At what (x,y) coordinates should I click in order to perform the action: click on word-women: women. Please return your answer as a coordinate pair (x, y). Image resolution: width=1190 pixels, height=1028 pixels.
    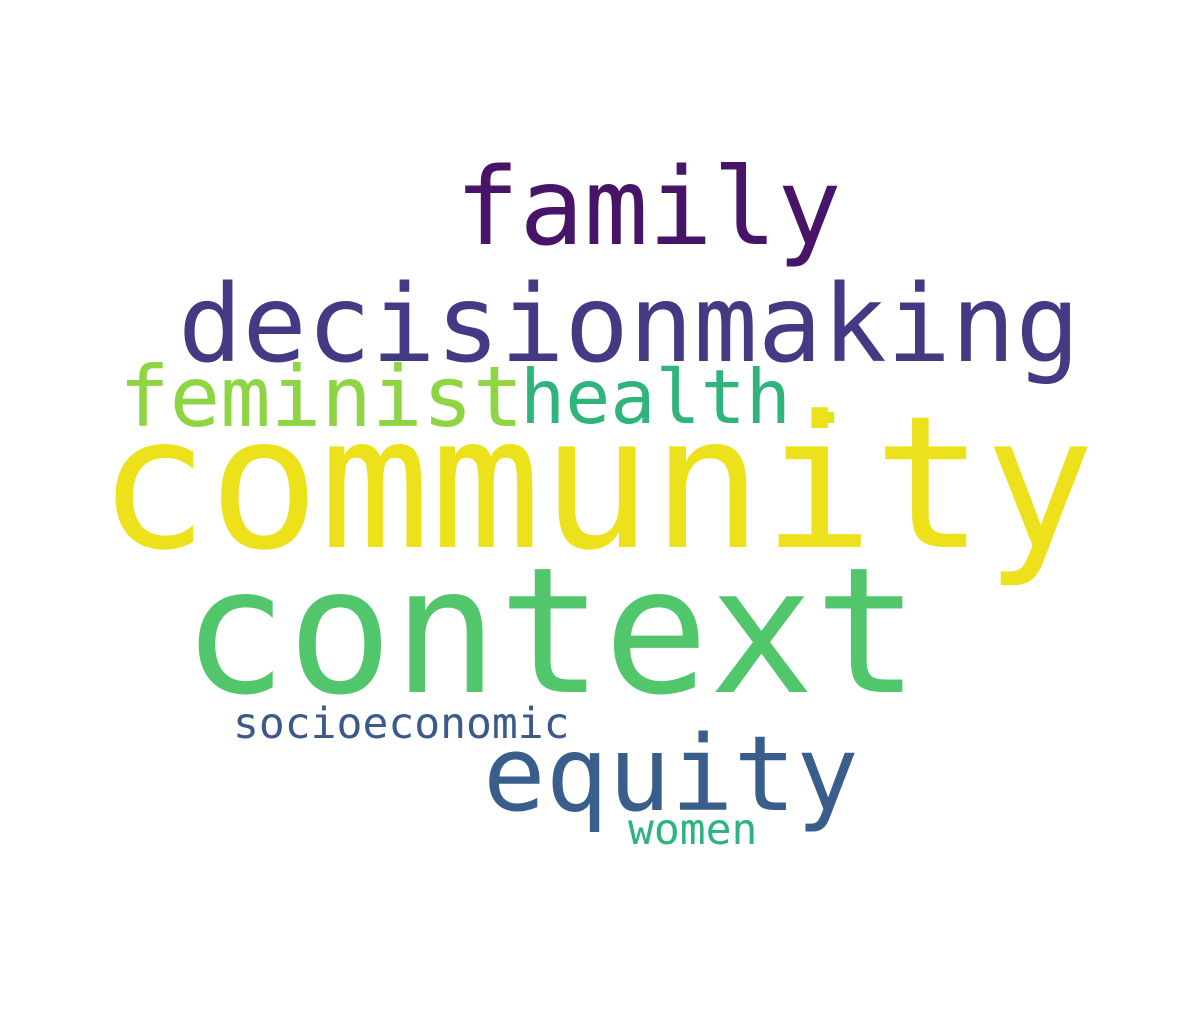
    Looking at the image, I should click on (693, 830).